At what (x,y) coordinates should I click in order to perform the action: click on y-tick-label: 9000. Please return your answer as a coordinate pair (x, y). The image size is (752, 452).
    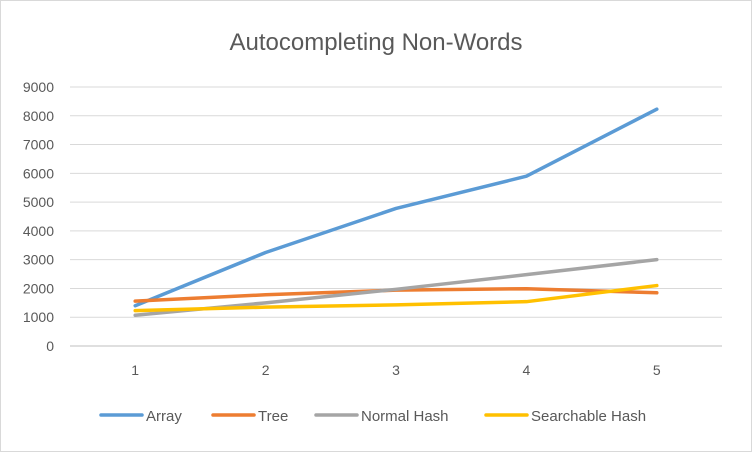
    Looking at the image, I should click on (38, 87).